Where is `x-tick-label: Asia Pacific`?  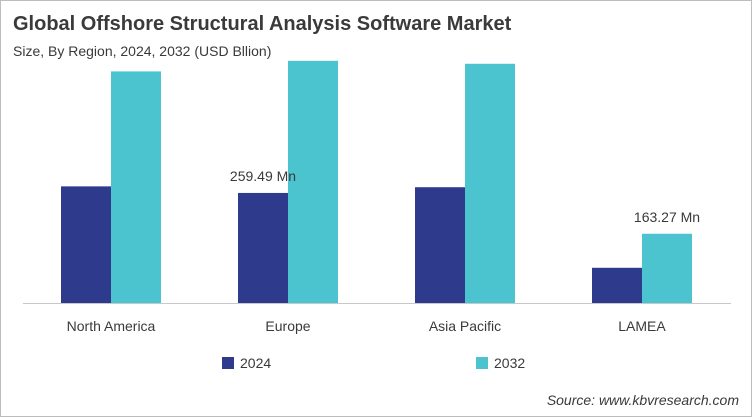 x-tick-label: Asia Pacific is located at coordinates (465, 326).